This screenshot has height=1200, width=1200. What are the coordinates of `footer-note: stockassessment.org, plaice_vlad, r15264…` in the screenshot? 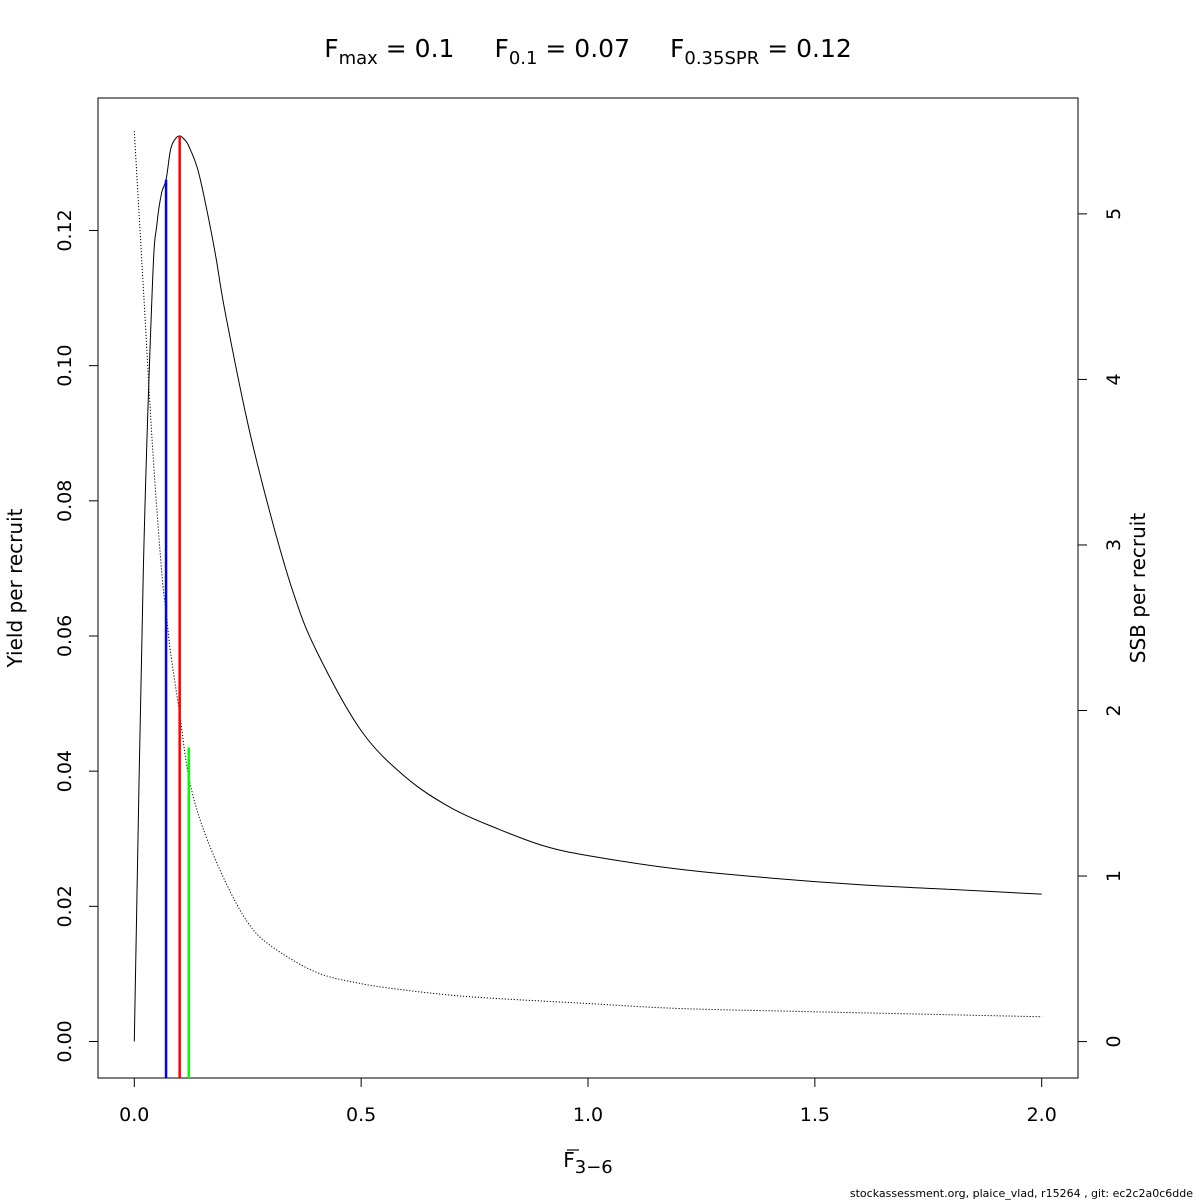 It's located at (1021, 1193).